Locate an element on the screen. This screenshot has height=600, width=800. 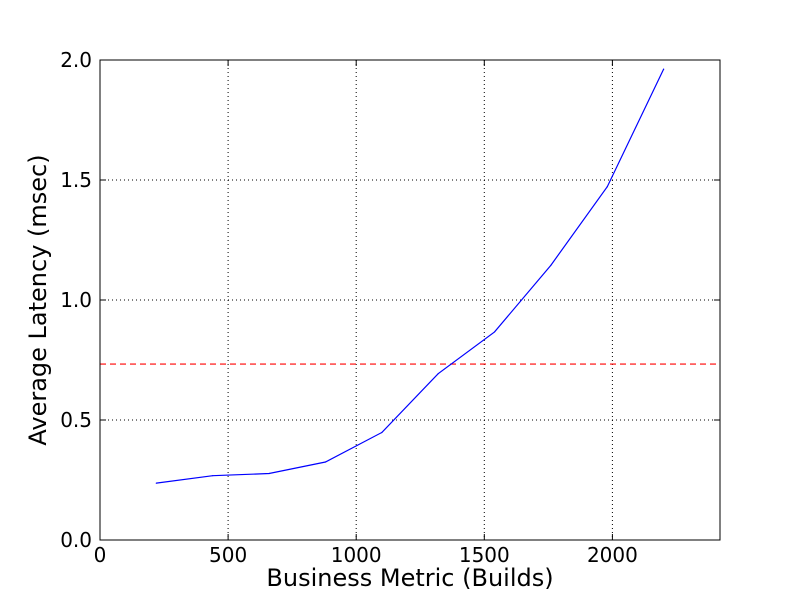
x-tick-label: 1500 is located at coordinates (484, 555).